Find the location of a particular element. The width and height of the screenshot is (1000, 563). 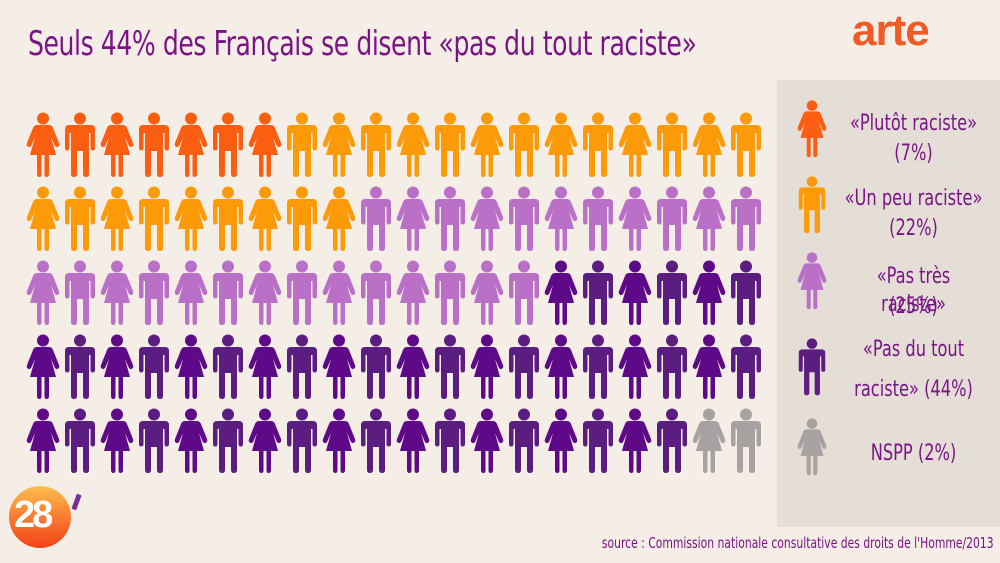

legend-value: (25%) is located at coordinates (913, 306).